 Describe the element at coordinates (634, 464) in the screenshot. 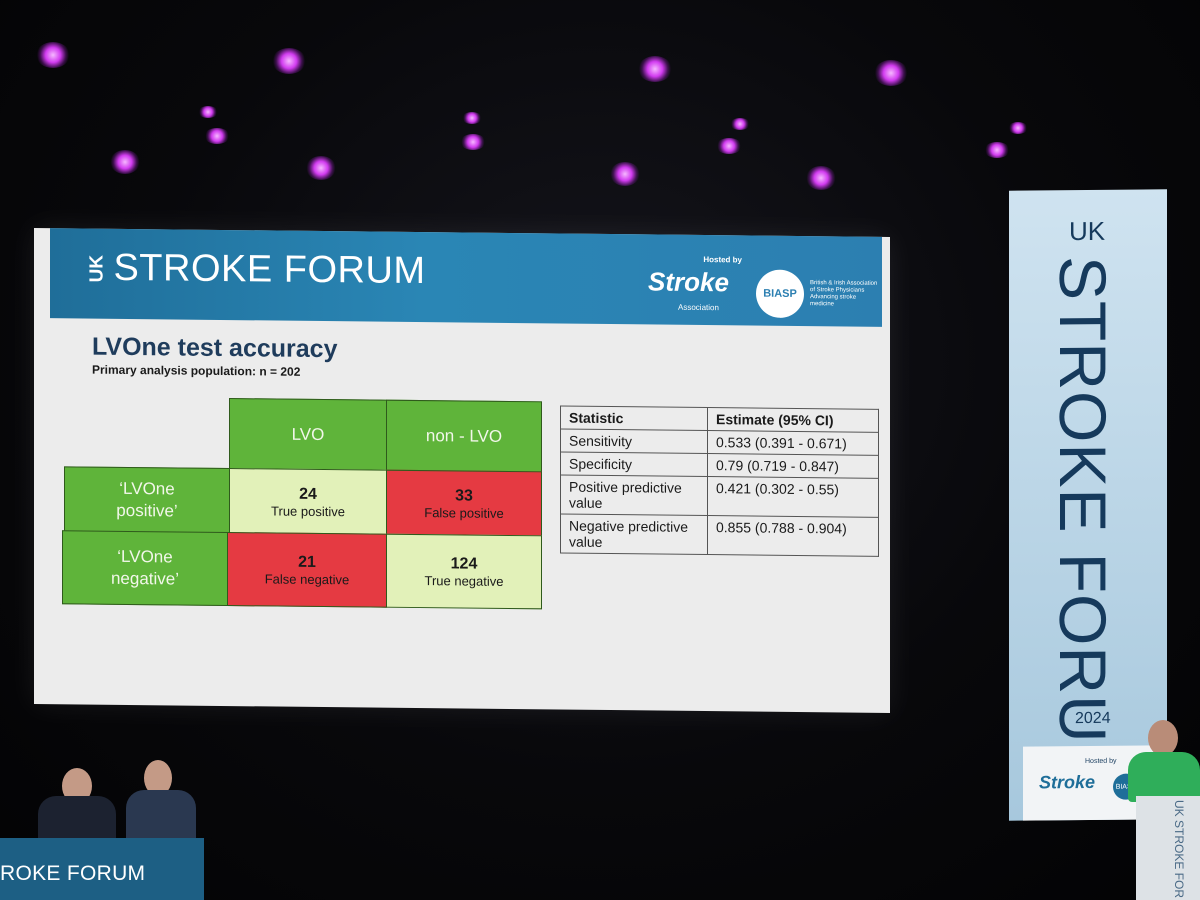

I see `statistic-name: Specificity` at that location.